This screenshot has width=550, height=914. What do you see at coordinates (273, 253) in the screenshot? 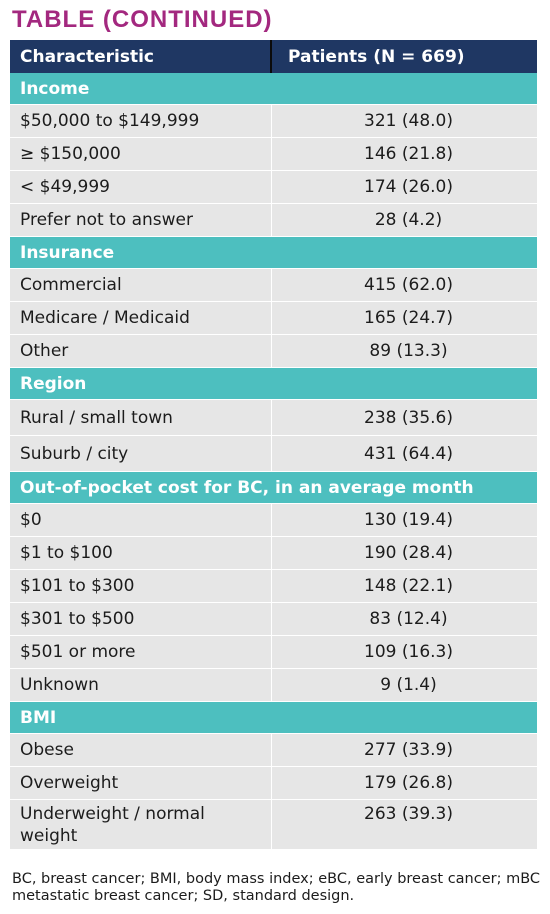
I see `section-header: Insurance` at bounding box center [273, 253].